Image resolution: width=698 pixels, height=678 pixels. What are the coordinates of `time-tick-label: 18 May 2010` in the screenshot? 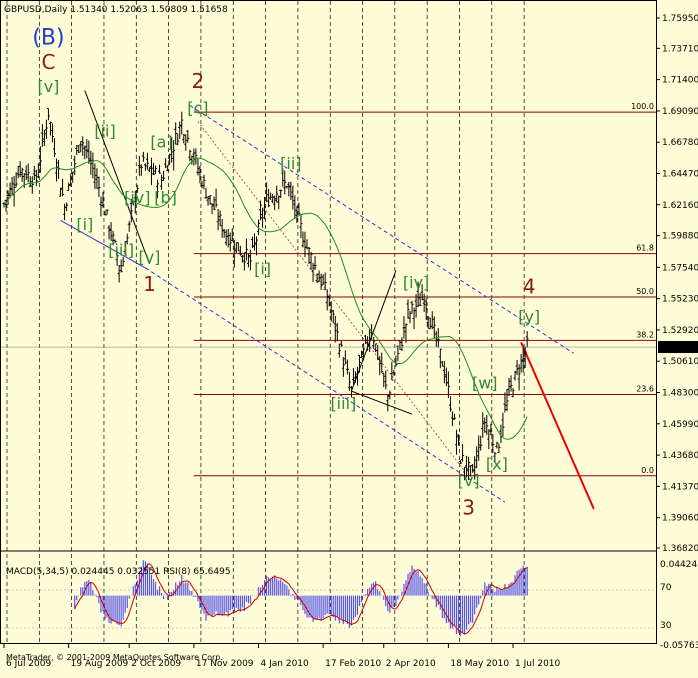 It's located at (479, 664).